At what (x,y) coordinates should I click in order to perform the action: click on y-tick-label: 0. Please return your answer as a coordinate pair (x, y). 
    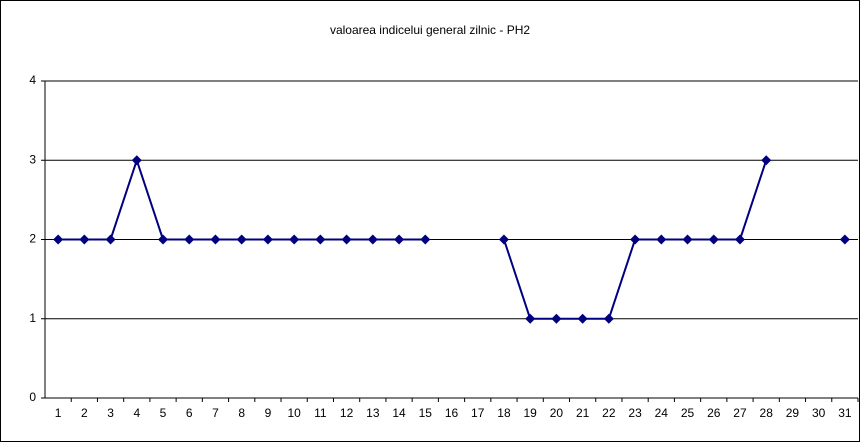
    Looking at the image, I should click on (32, 397).